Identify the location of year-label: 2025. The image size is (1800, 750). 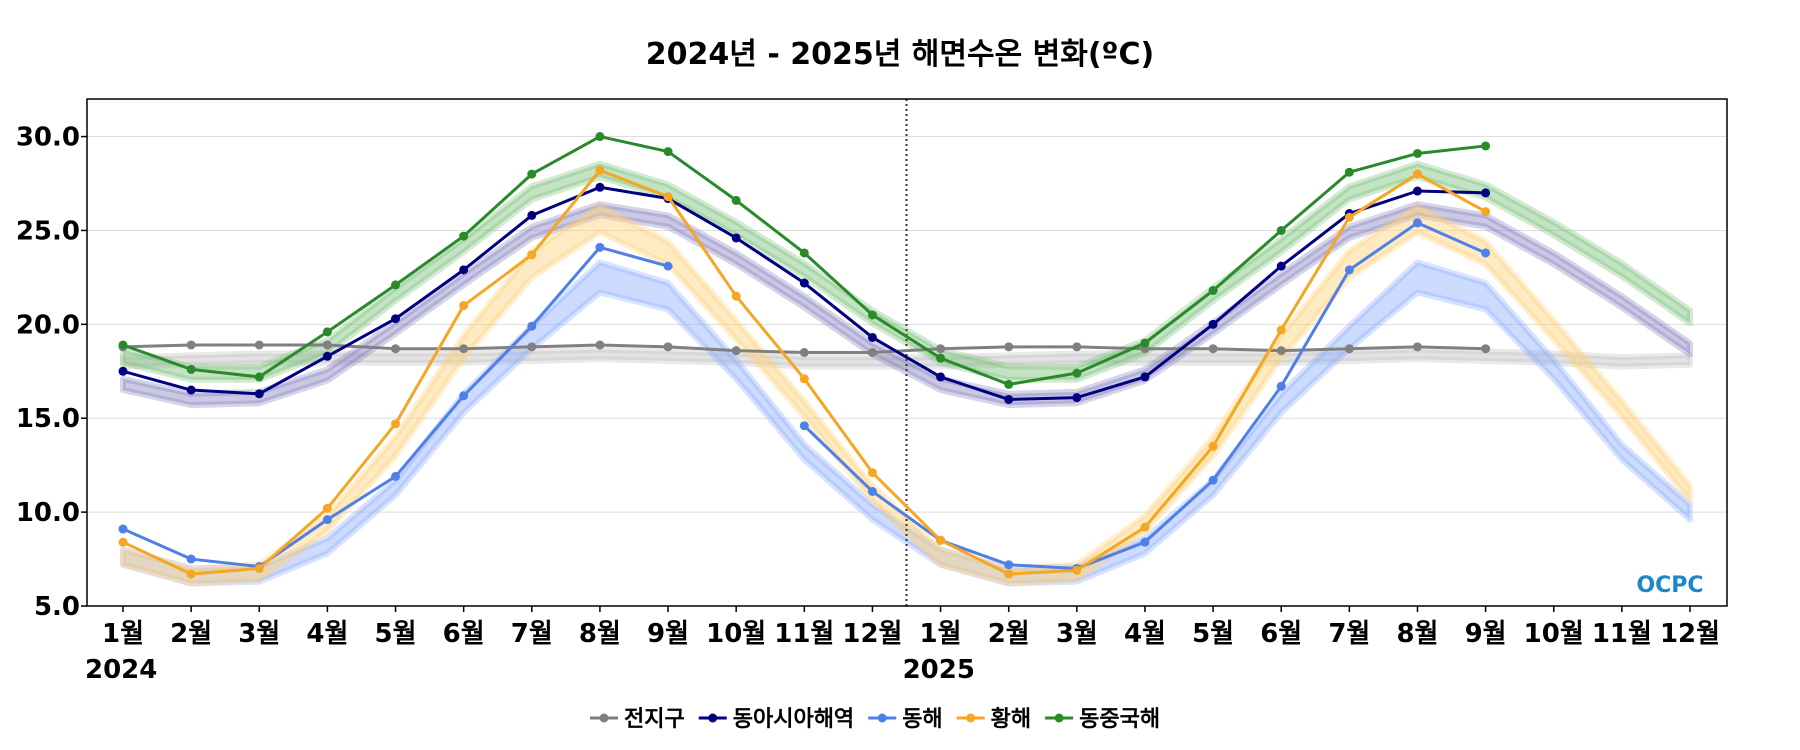
(939, 670).